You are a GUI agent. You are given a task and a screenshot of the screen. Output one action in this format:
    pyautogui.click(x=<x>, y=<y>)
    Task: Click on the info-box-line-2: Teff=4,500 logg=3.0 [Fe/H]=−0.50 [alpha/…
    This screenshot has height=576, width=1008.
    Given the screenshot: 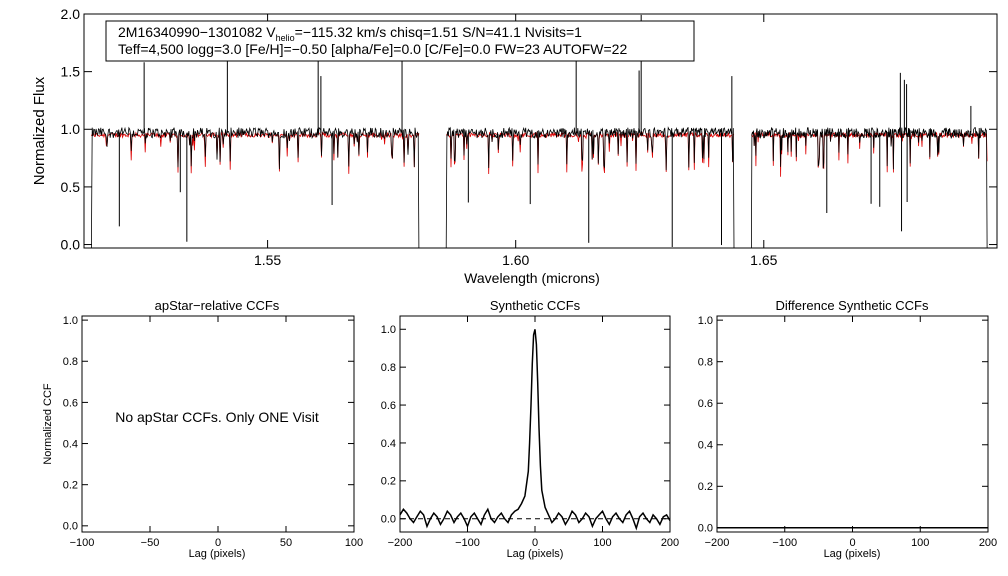 What is the action you would take?
    pyautogui.click(x=372, y=49)
    